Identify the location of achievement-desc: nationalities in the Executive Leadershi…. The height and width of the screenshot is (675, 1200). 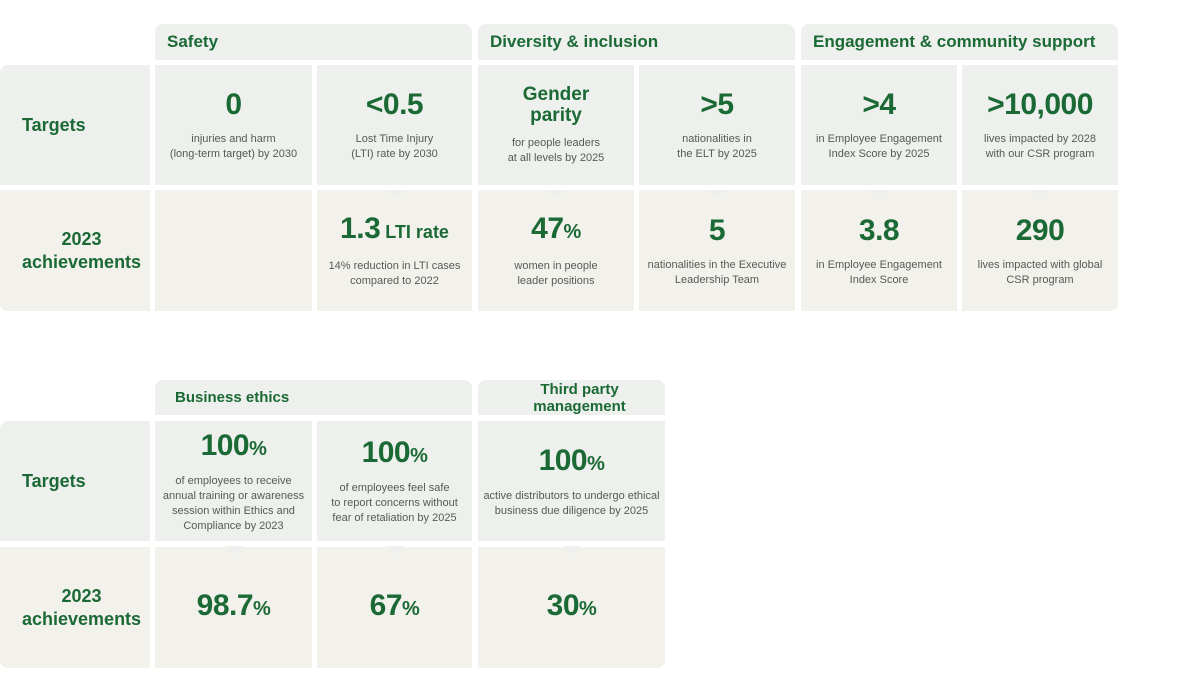
(717, 272).